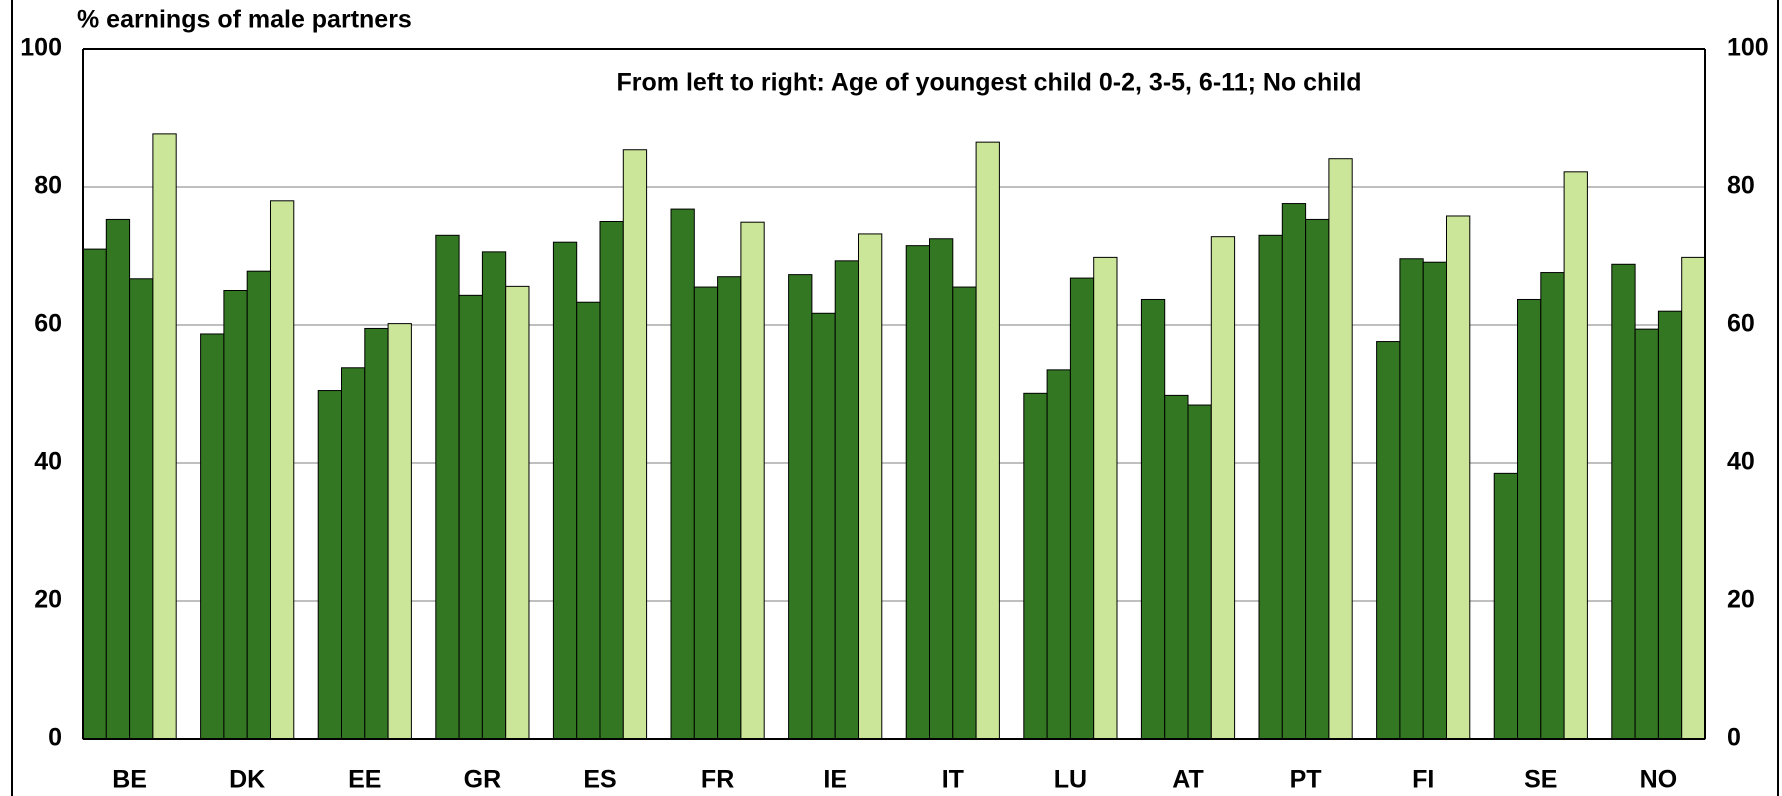 The height and width of the screenshot is (796, 1782). Describe the element at coordinates (483, 780) in the screenshot. I see `x-tick-label: GR` at that location.